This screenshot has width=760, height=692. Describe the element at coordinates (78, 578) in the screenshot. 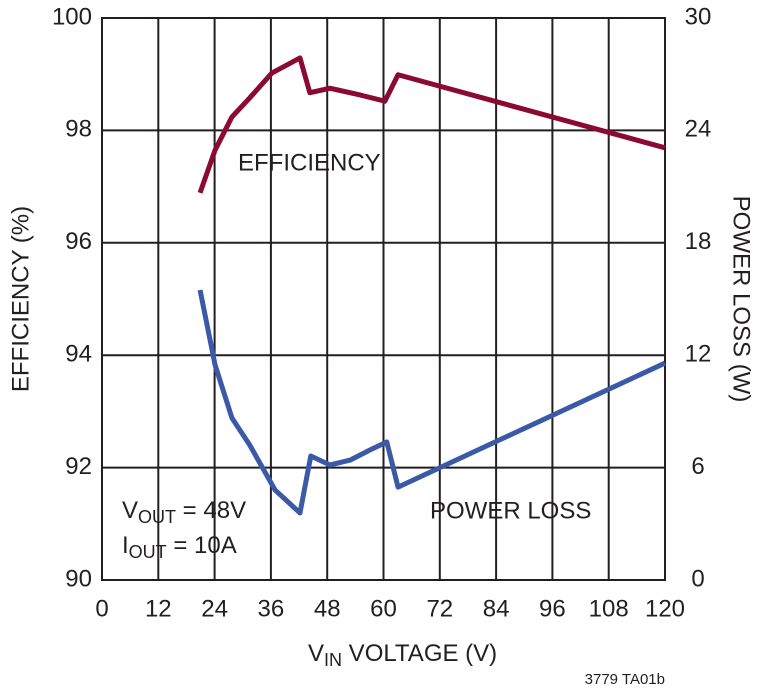

I see `y-tick-label: 90` at that location.